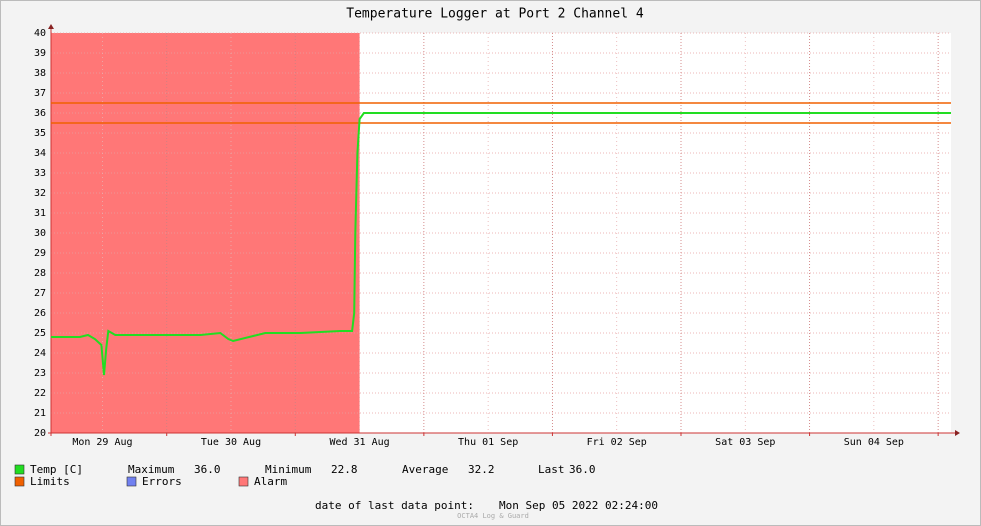  I want to click on y-tick-label: 32, so click(40, 193).